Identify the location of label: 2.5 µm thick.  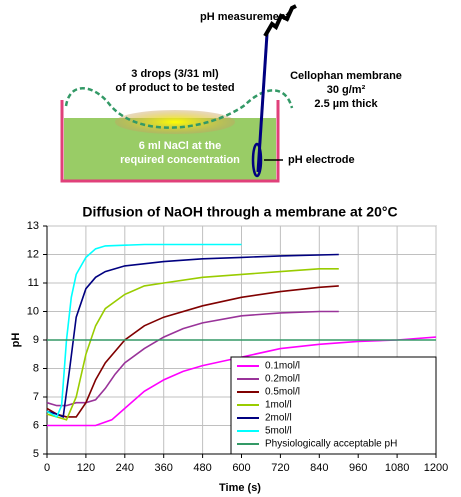
(346, 104).